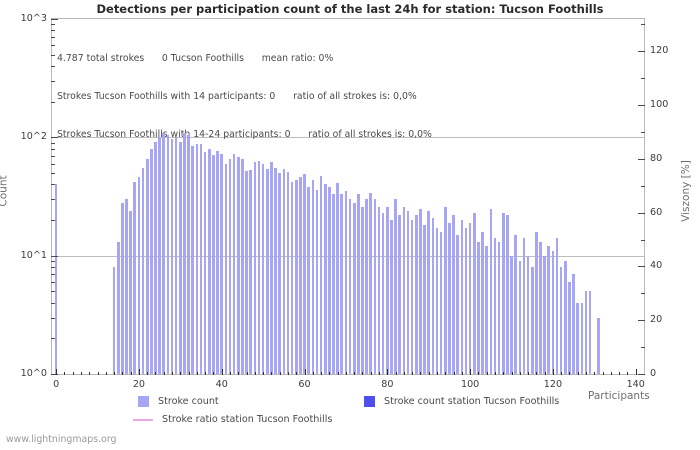 The width and height of the screenshot is (700, 450). What do you see at coordinates (635, 384) in the screenshot?
I see `x-axis-label: 140` at bounding box center [635, 384].